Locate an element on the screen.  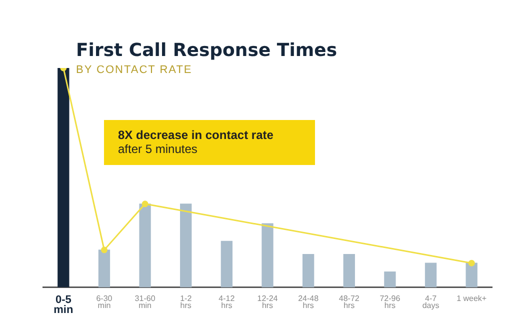
annotation: after 5 minutes is located at coordinates (158, 149).